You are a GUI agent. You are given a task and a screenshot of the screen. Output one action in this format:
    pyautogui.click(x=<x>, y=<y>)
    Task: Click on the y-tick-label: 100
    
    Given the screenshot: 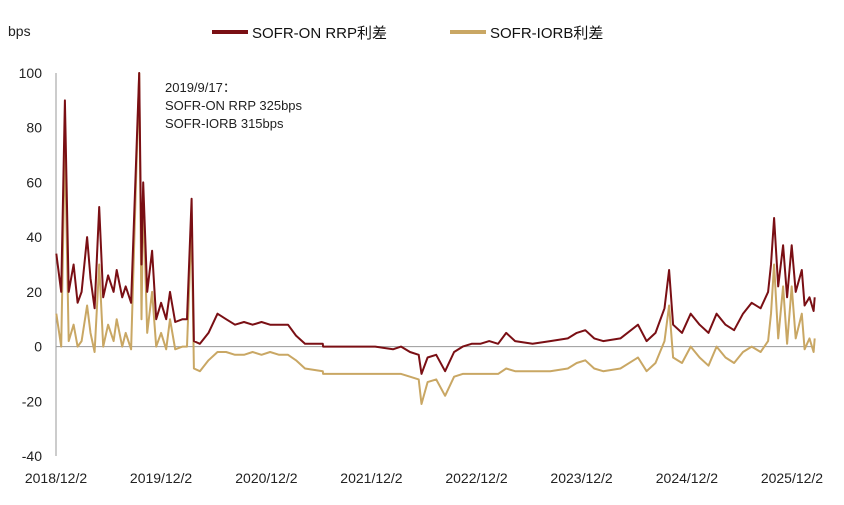 What is the action you would take?
    pyautogui.click(x=31, y=73)
    